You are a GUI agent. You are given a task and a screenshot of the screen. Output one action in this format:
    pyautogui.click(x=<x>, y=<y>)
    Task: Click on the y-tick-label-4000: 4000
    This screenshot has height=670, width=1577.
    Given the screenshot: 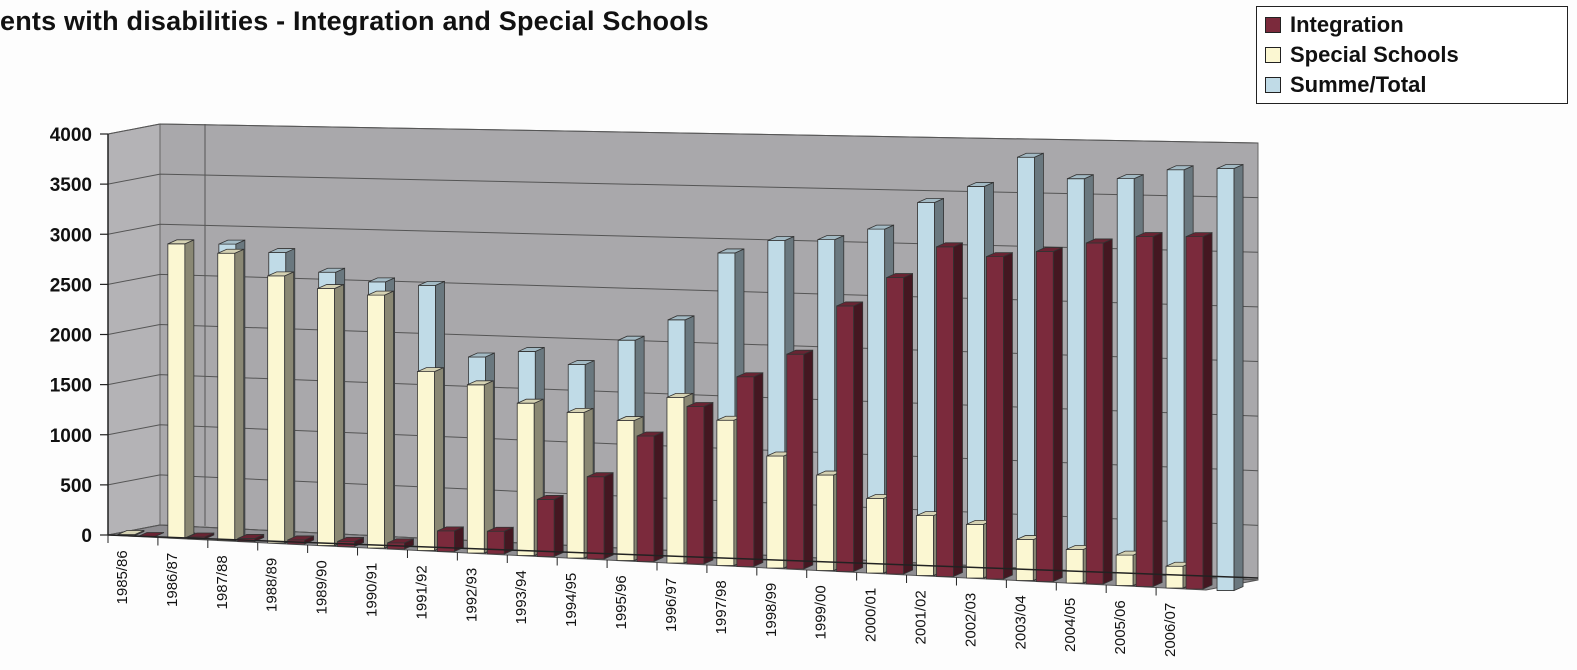 What is the action you would take?
    pyautogui.click(x=71, y=135)
    